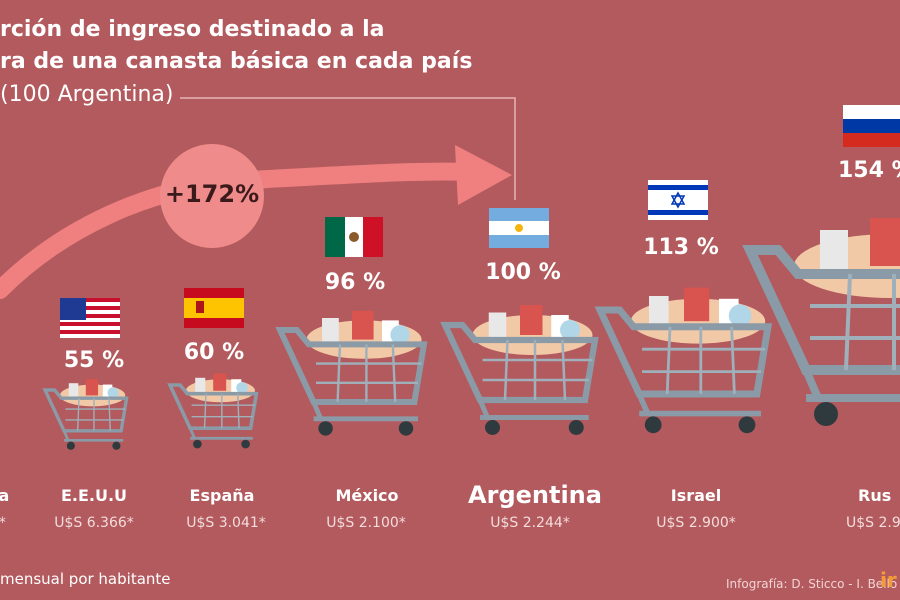 Image resolution: width=900 pixels, height=600 pixels. I want to click on pct-mexico: 96 %, so click(355, 282).